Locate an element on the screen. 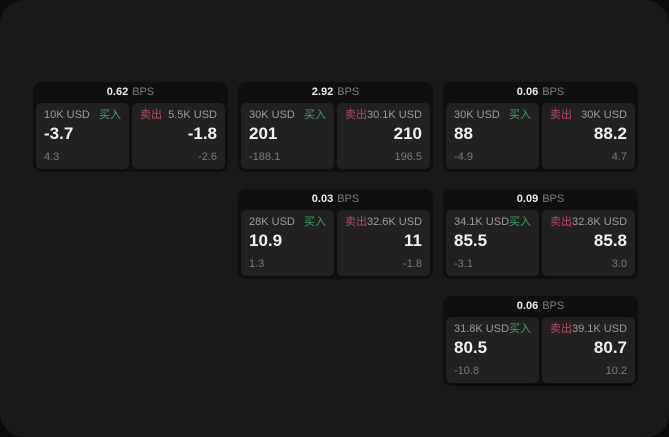 Image resolution: width=669 pixels, height=437 pixels. sell-price: 210 is located at coordinates (407, 133).